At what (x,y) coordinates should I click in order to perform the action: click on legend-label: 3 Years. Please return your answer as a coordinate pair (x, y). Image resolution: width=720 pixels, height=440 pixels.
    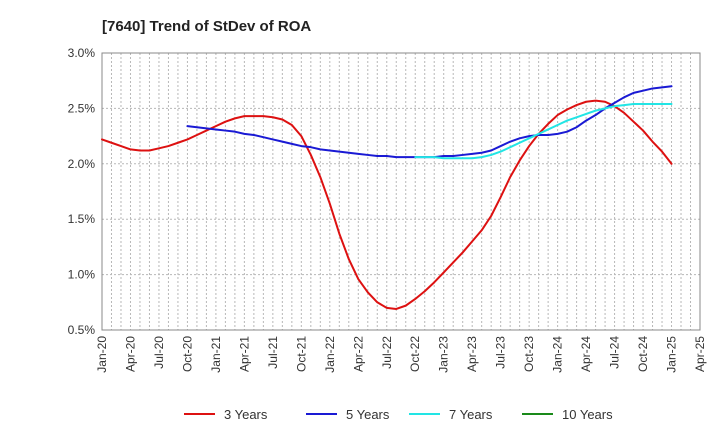
    Looking at the image, I should click on (246, 414).